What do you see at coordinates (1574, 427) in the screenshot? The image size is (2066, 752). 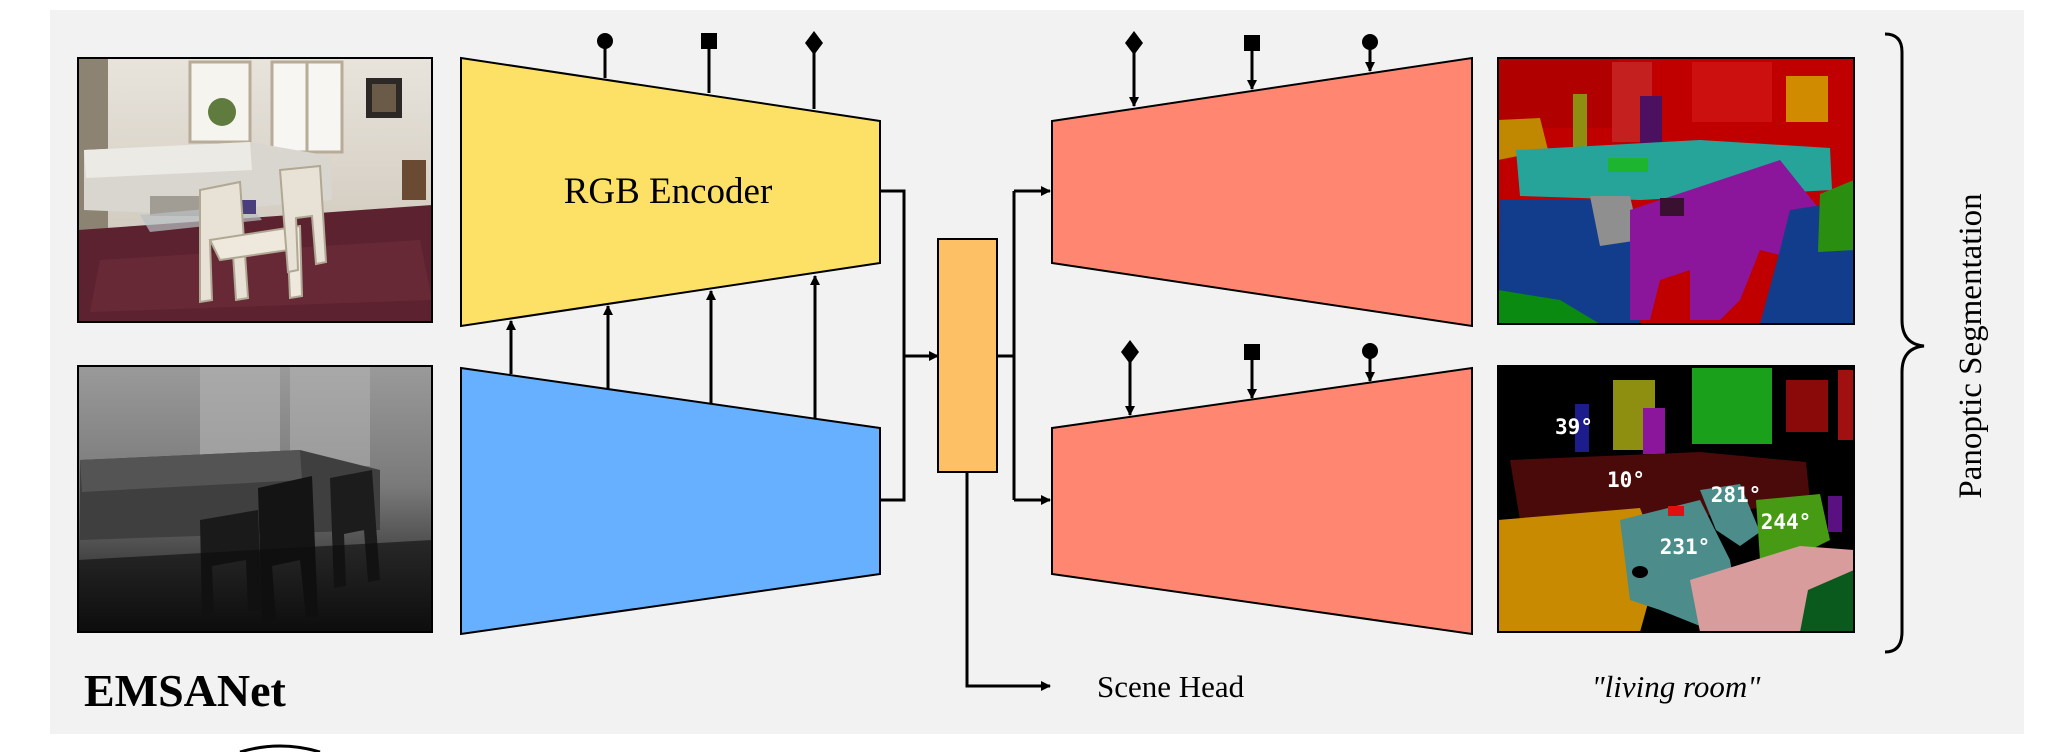 I see `orientation-label: 39°` at bounding box center [1574, 427].